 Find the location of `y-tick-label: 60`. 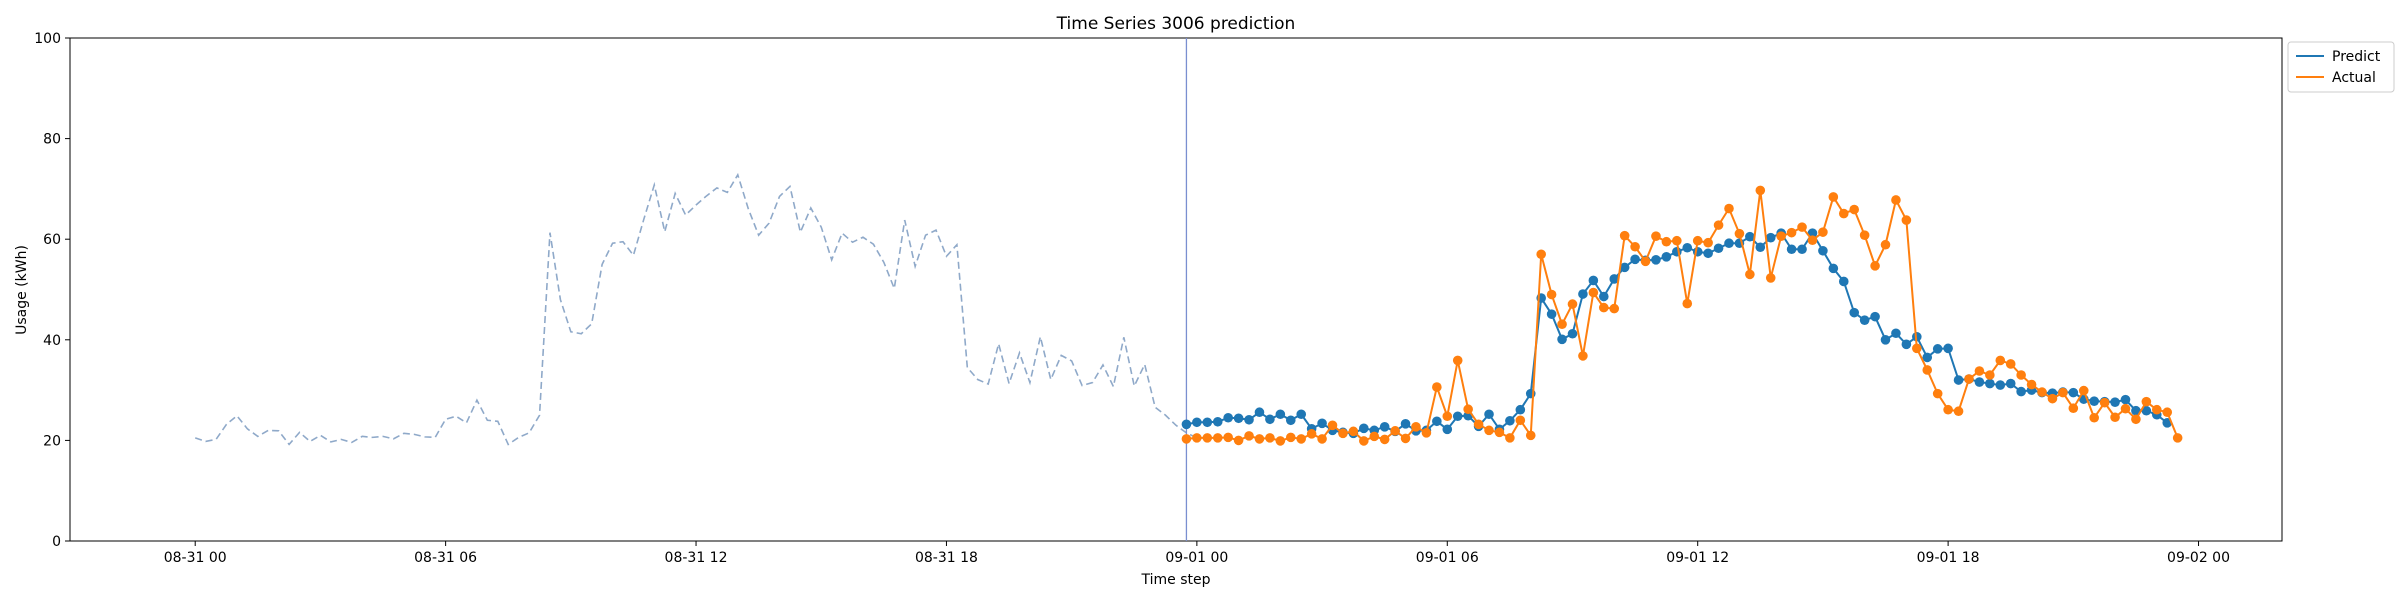

y-tick-label: 60 is located at coordinates (52, 240).